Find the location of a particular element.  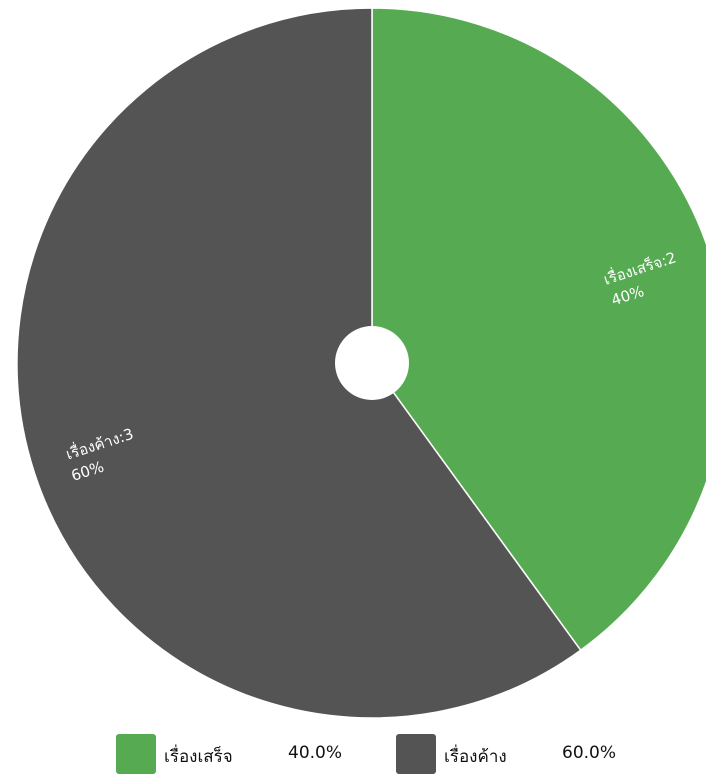

legend: เรื่องเสร็จ 40.0% เรื่องค้าง 60.0% is located at coordinates (353, 754).